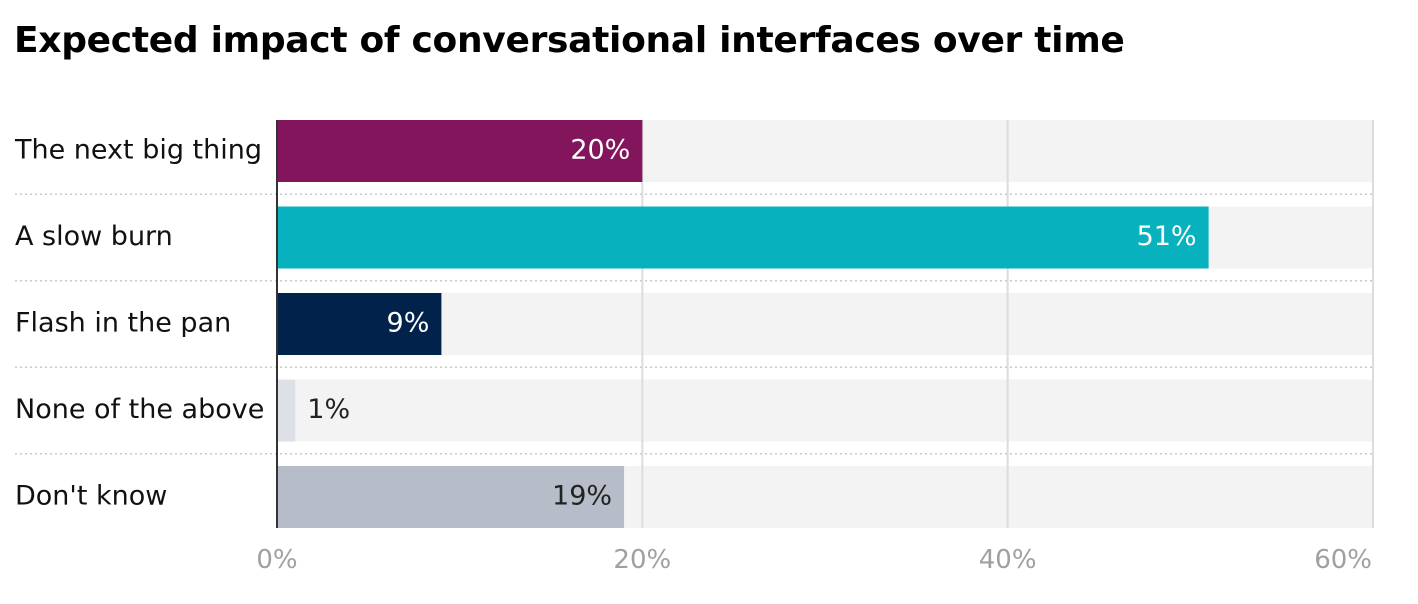 The image size is (1418, 604). What do you see at coordinates (276, 560) in the screenshot?
I see `x-tick-label: 0%` at bounding box center [276, 560].